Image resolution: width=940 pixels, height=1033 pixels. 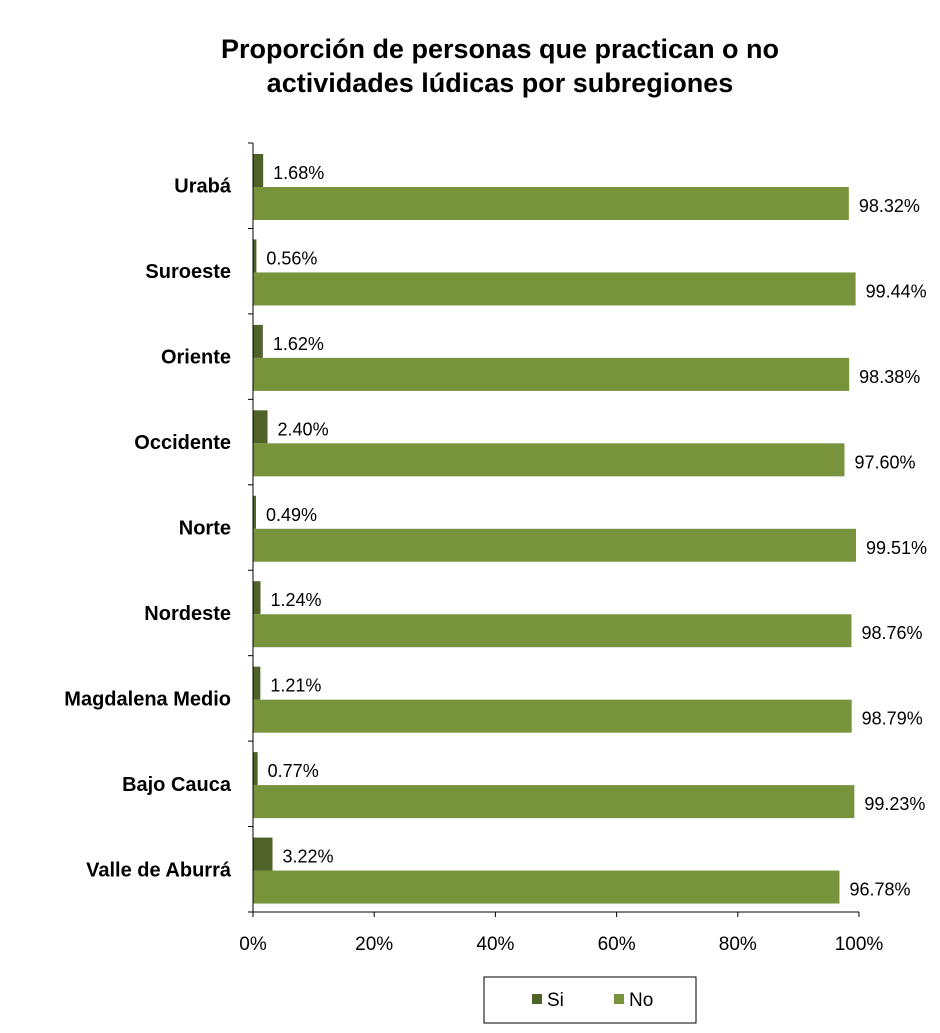 What do you see at coordinates (159, 870) in the screenshot?
I see `category-label: Valle de Aburrá` at bounding box center [159, 870].